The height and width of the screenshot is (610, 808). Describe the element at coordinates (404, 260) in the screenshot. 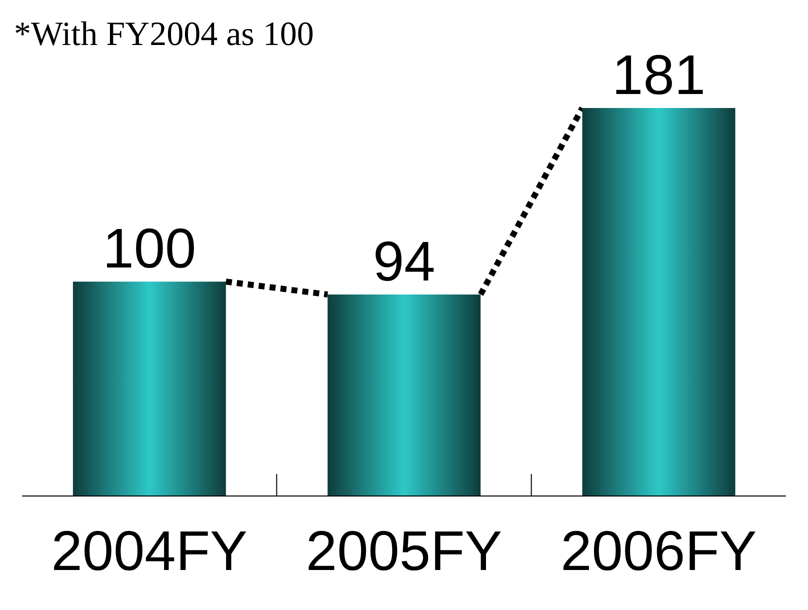

I see `data-label: 94` at that location.